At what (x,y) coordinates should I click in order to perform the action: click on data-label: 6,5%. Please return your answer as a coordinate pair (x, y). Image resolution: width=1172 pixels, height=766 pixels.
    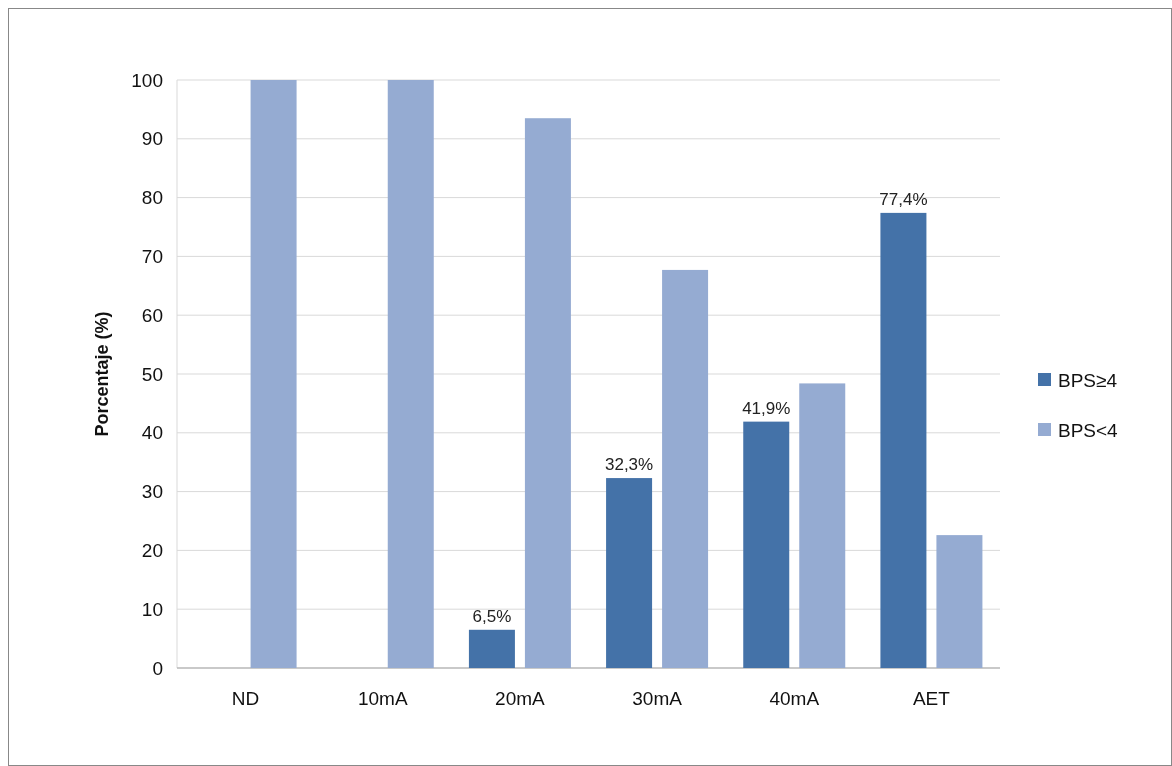
    Looking at the image, I should click on (492, 616).